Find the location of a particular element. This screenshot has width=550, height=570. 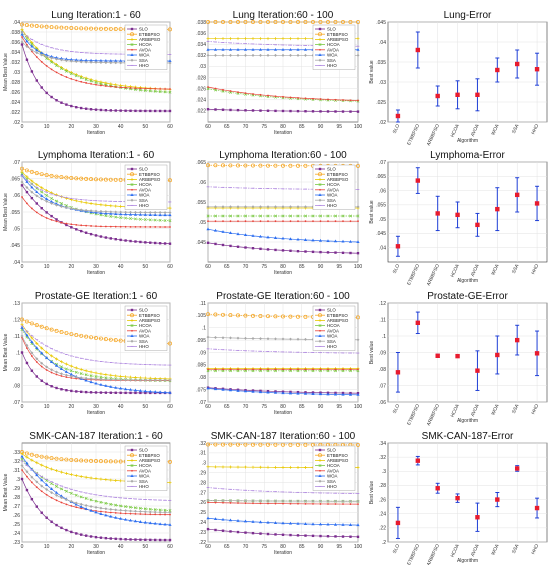

y-tick-label: .28 is located at coordinates (202, 483).